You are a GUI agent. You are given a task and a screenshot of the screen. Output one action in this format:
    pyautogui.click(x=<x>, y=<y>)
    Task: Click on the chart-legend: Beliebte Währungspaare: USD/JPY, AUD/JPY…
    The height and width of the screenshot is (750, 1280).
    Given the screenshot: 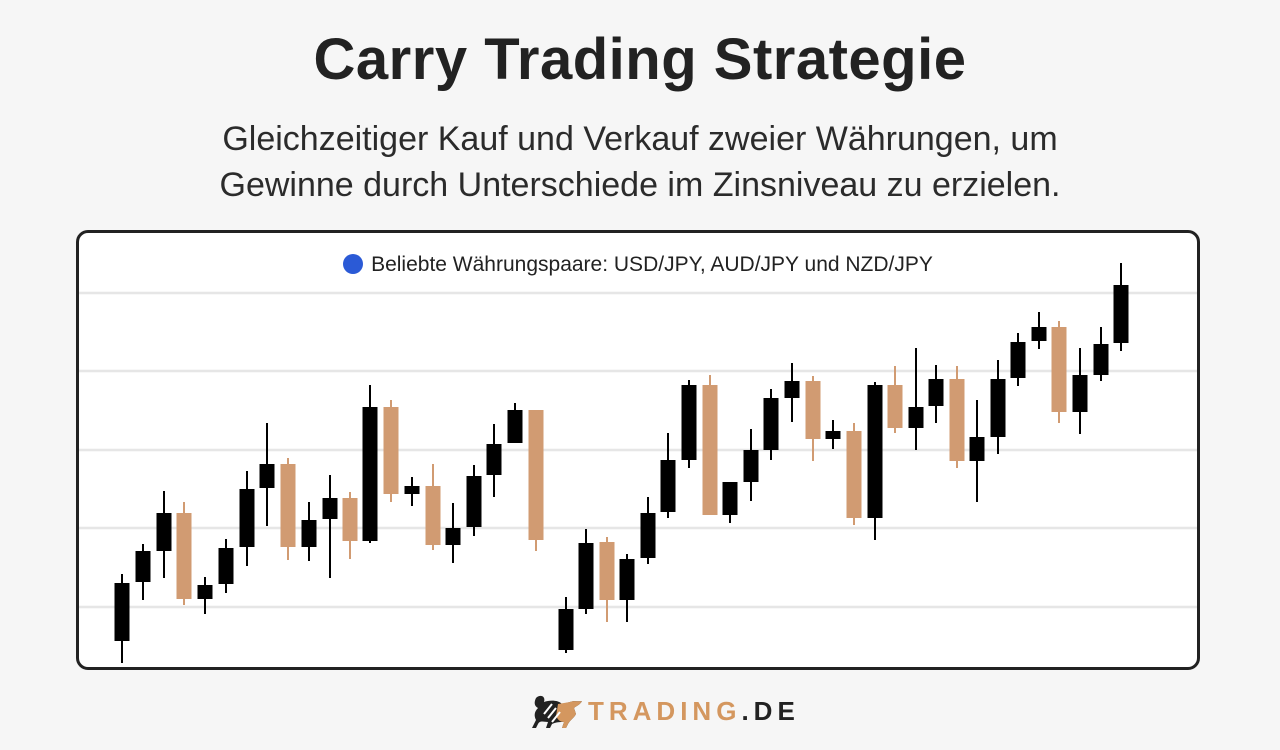 What is the action you would take?
    pyautogui.click(x=638, y=265)
    